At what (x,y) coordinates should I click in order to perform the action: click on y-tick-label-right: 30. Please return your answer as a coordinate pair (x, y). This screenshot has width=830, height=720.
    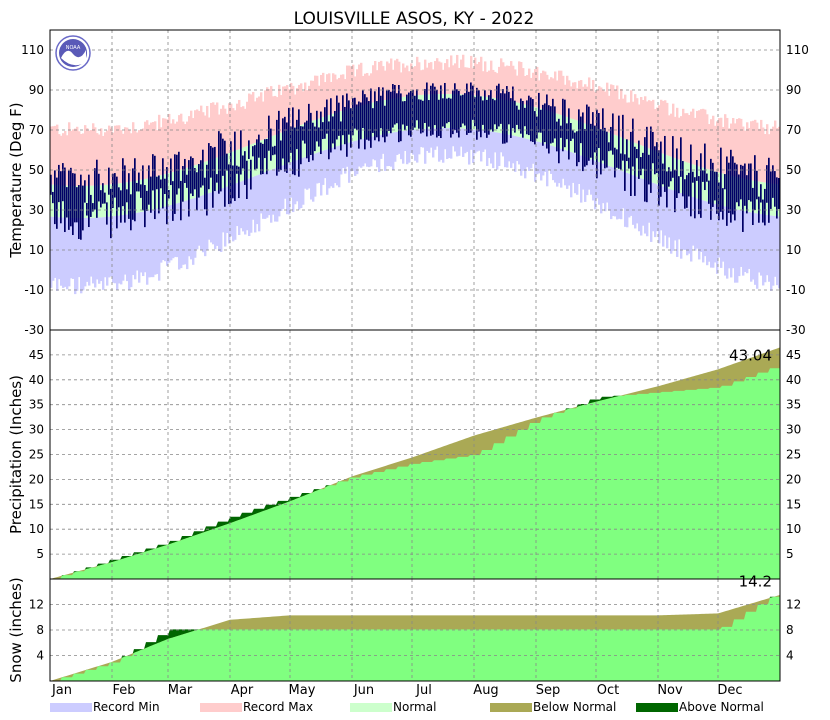
    Looking at the image, I should click on (793, 430).